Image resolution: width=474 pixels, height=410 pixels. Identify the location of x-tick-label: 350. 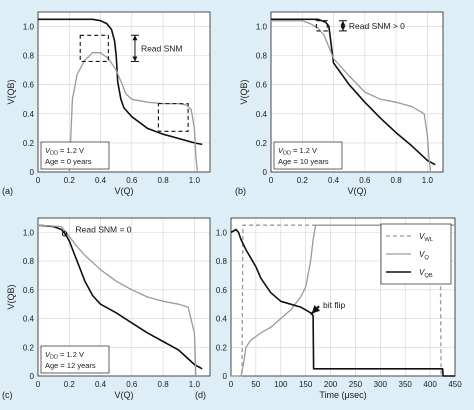
(406, 384).